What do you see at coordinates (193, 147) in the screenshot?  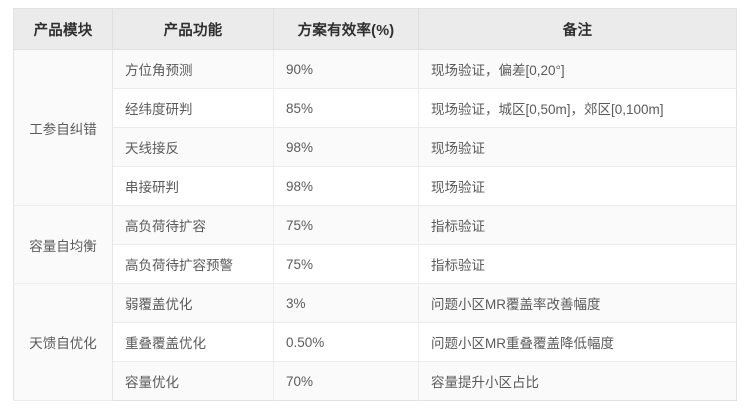 I see `cell-product-function: 天线接反` at bounding box center [193, 147].